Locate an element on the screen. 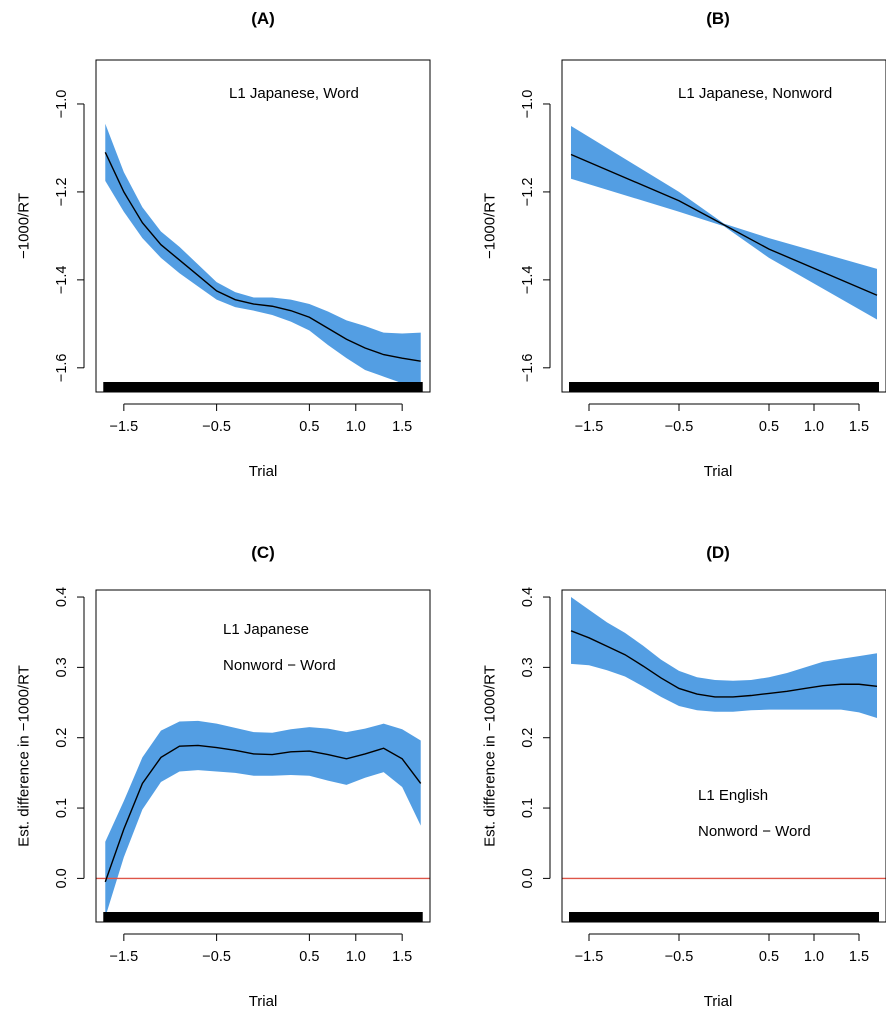 The image size is (886, 1016). panel-annotation: L1 Japanese, Word is located at coordinates (294, 93).